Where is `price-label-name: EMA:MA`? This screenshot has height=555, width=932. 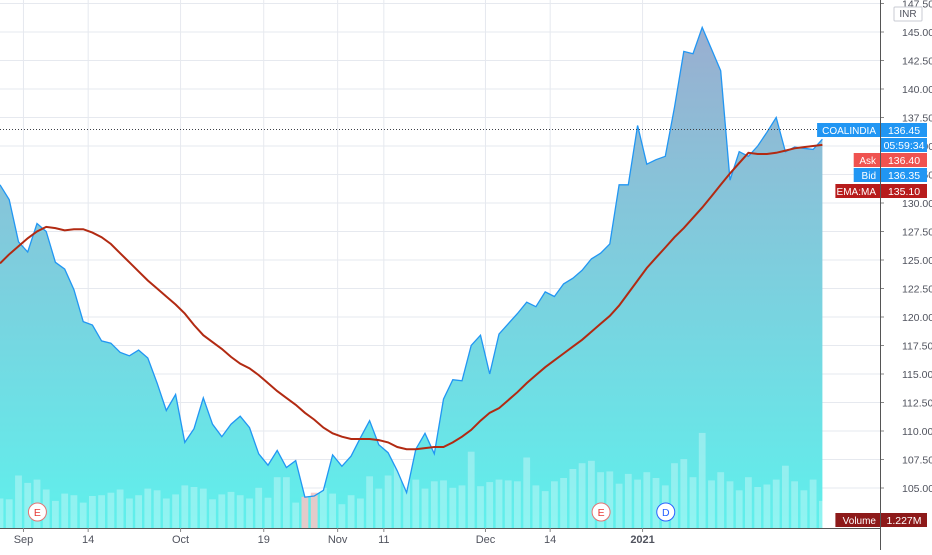 price-label-name: EMA:MA is located at coordinates (857, 192).